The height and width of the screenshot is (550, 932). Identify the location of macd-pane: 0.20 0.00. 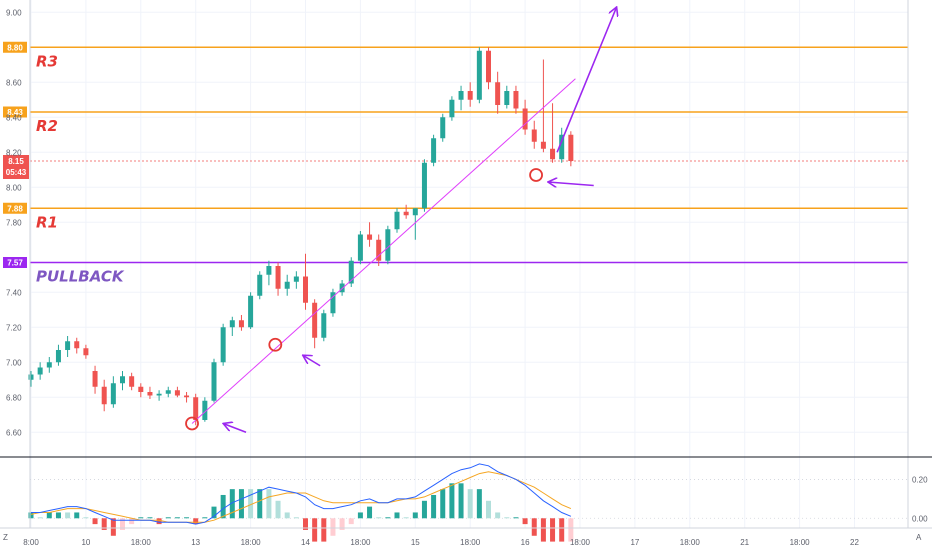
(478, 502).